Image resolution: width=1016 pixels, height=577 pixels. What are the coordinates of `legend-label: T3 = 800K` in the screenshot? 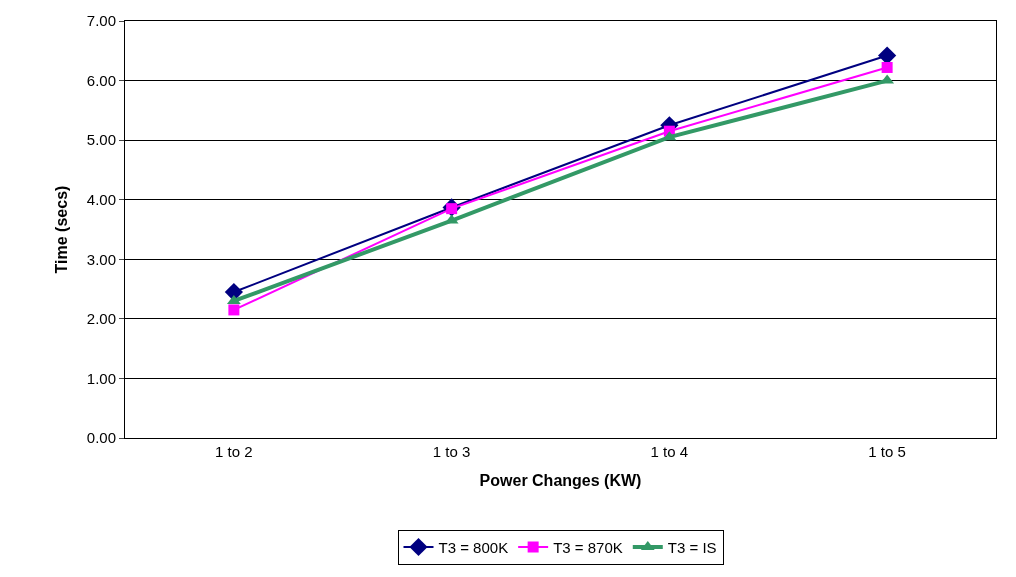 It's located at (473, 547).